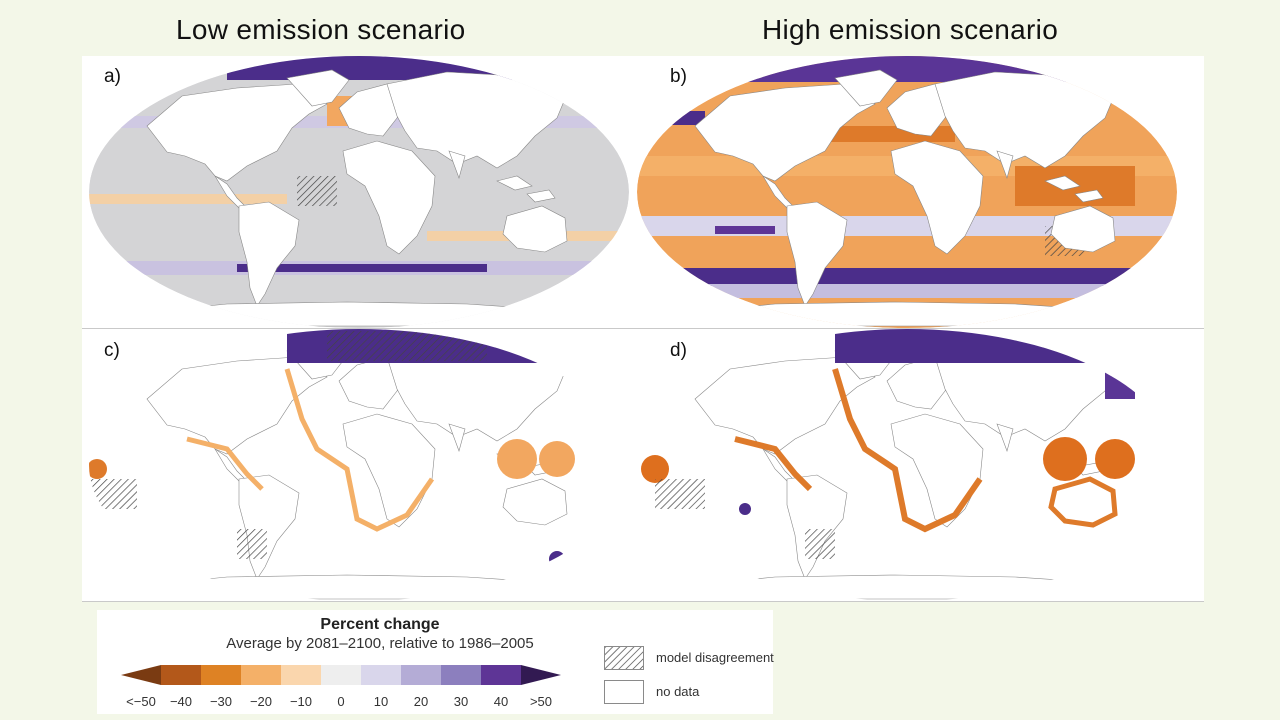  What do you see at coordinates (715, 657) in the screenshot?
I see `model-disagreement-label: model disagreement` at bounding box center [715, 657].